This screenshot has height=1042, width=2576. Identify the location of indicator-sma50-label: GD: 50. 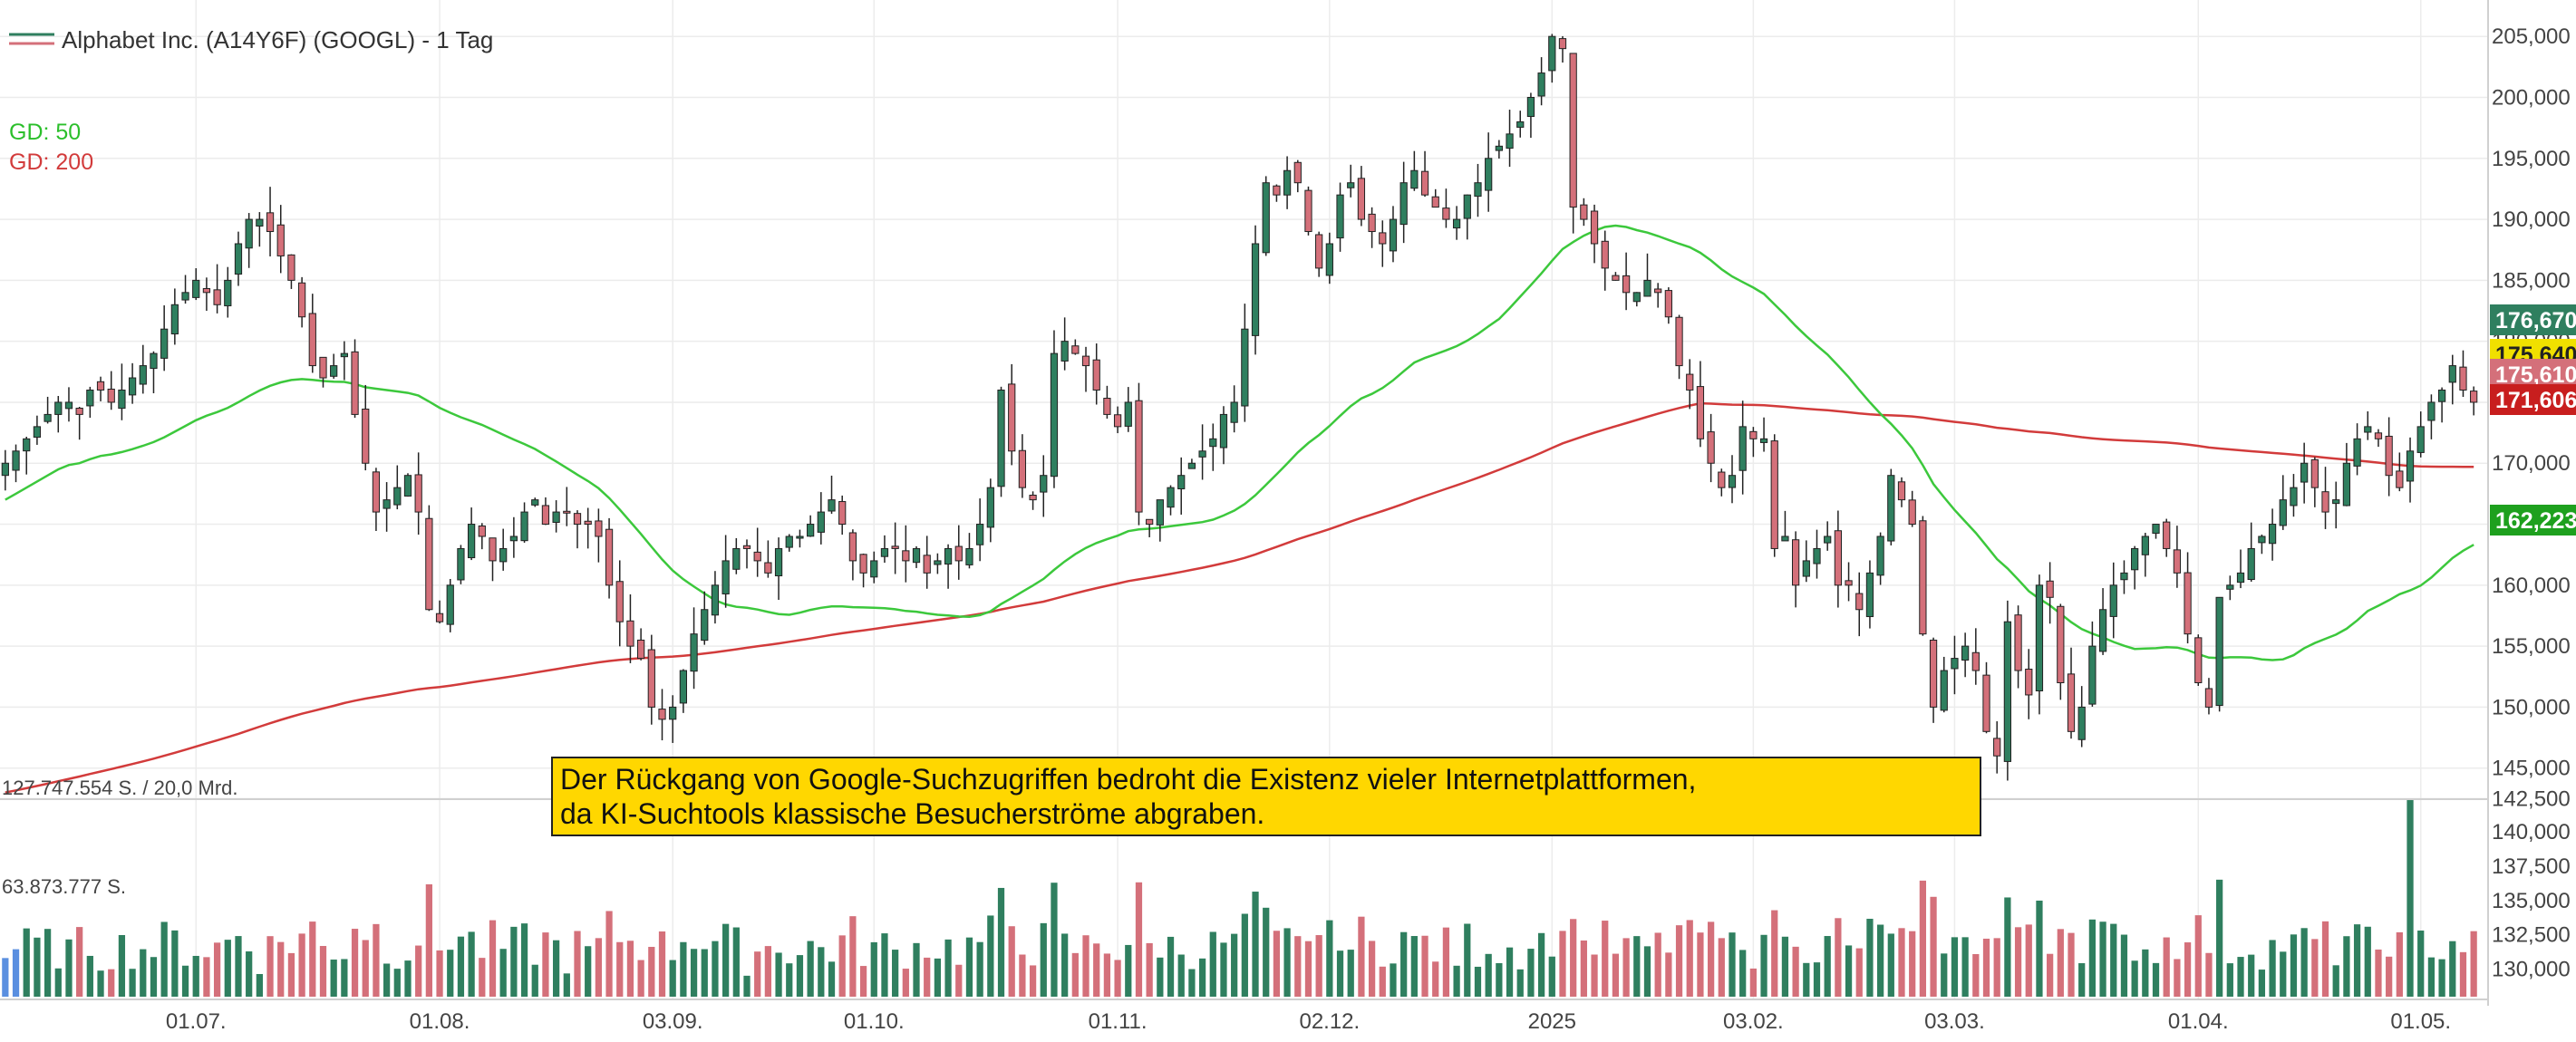
(45, 132).